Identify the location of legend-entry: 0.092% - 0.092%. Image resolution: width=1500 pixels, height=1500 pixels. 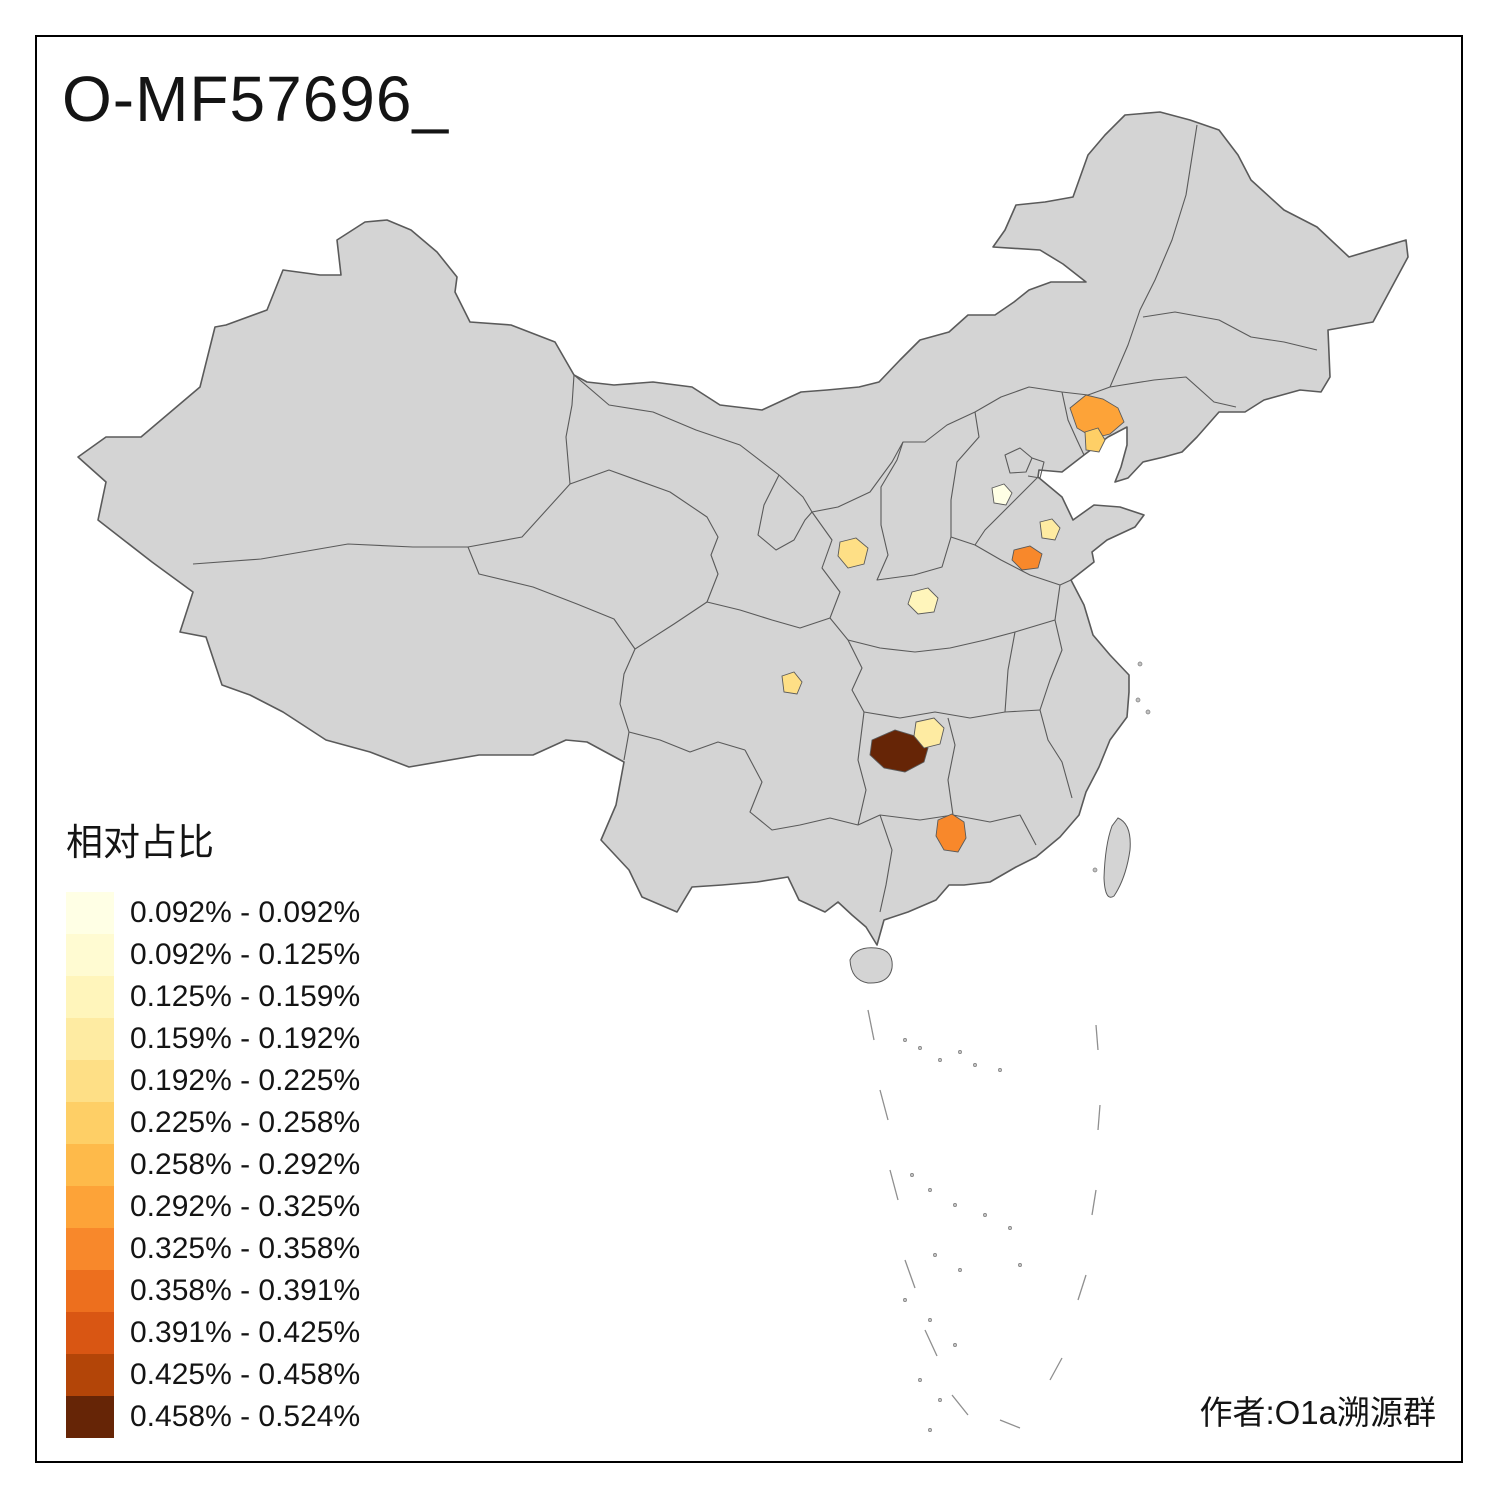
(213, 913).